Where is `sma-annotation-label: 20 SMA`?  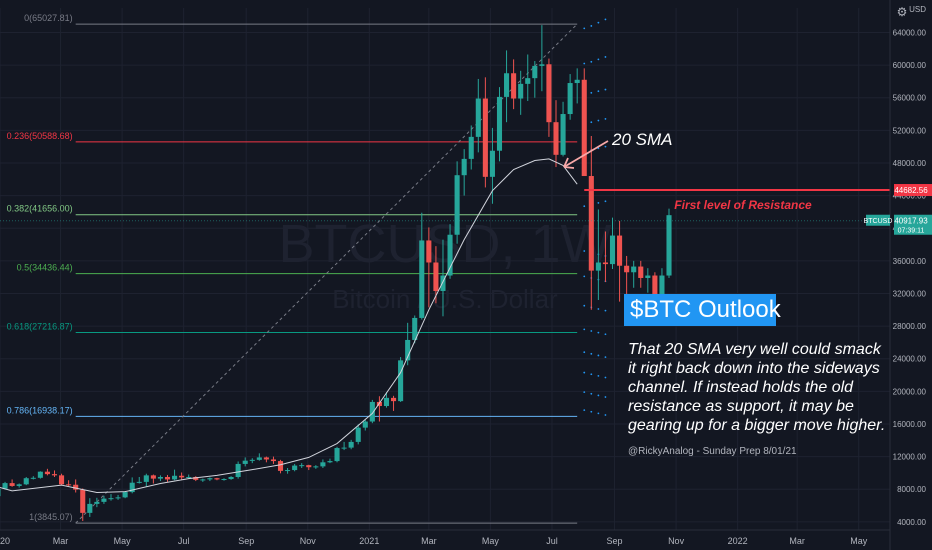 sma-annotation-label: 20 SMA is located at coordinates (641, 139).